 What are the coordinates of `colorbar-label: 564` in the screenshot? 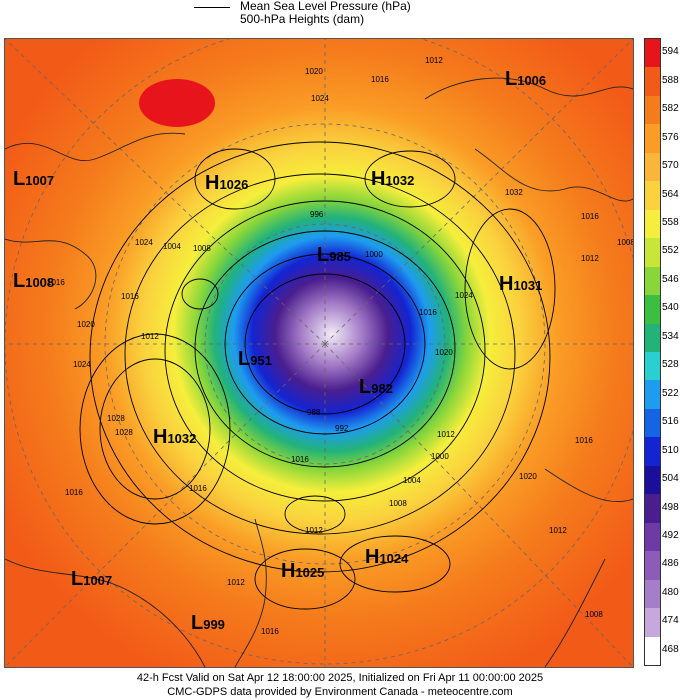 It's located at (670, 194).